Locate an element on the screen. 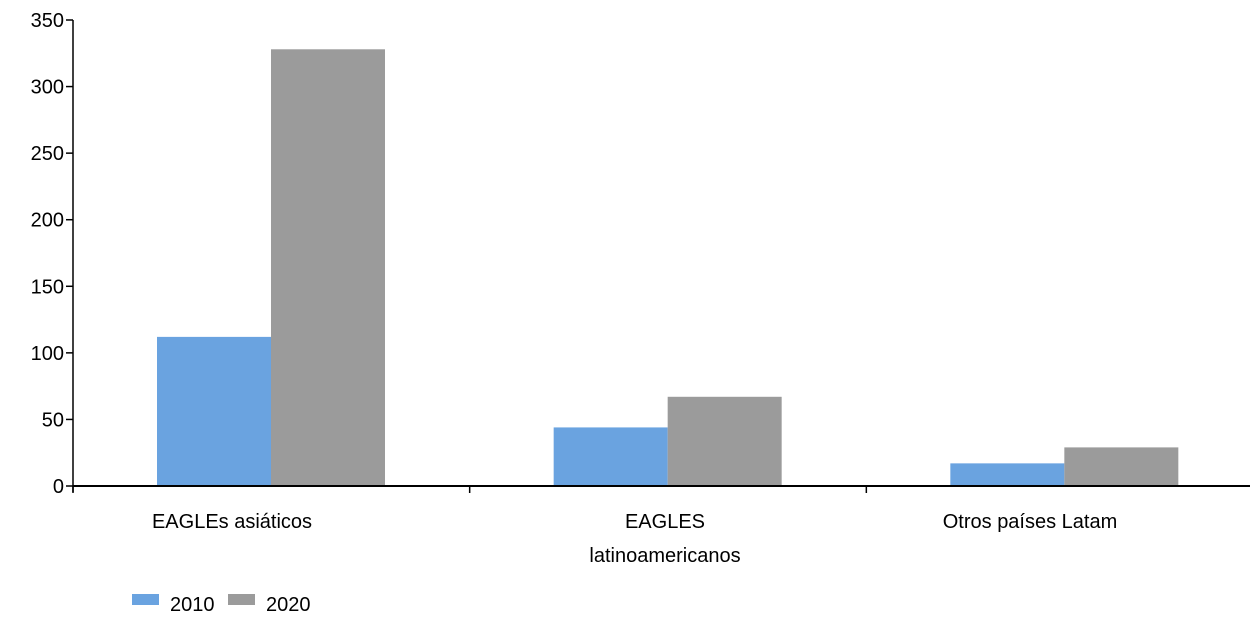 The width and height of the screenshot is (1250, 628). x-category-label: latinoamericanos is located at coordinates (664, 556).